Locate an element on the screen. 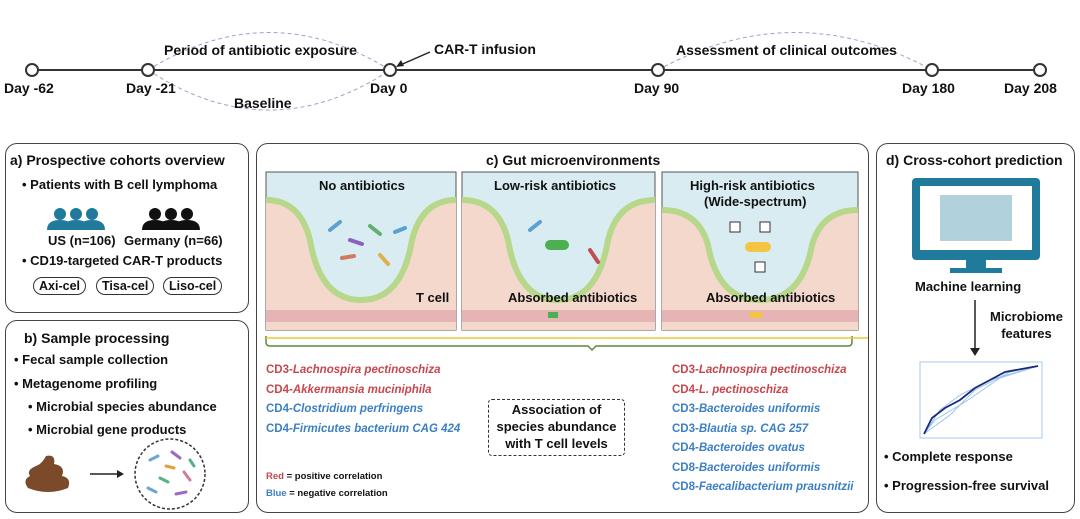  panel-prediction is located at coordinates (975, 328).